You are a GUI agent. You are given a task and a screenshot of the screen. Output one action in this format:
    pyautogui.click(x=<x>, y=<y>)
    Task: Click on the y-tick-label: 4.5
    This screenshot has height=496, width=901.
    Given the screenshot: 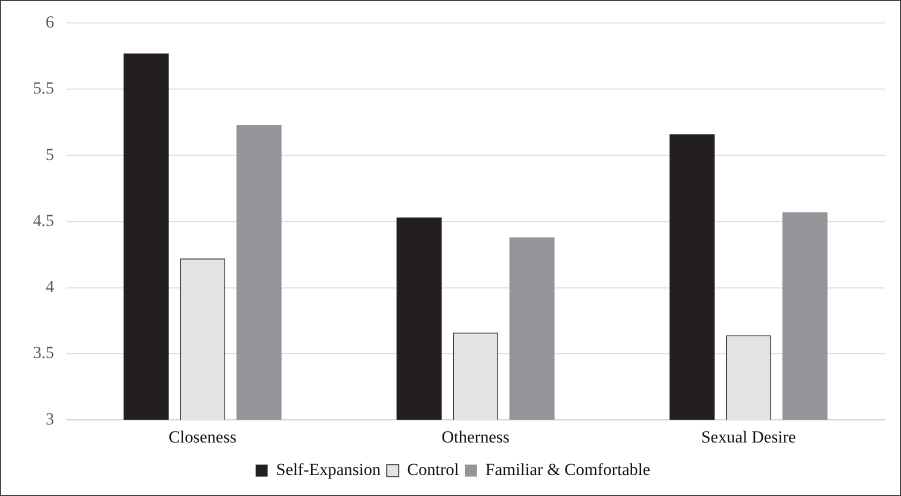 What is the action you would take?
    pyautogui.click(x=43, y=220)
    